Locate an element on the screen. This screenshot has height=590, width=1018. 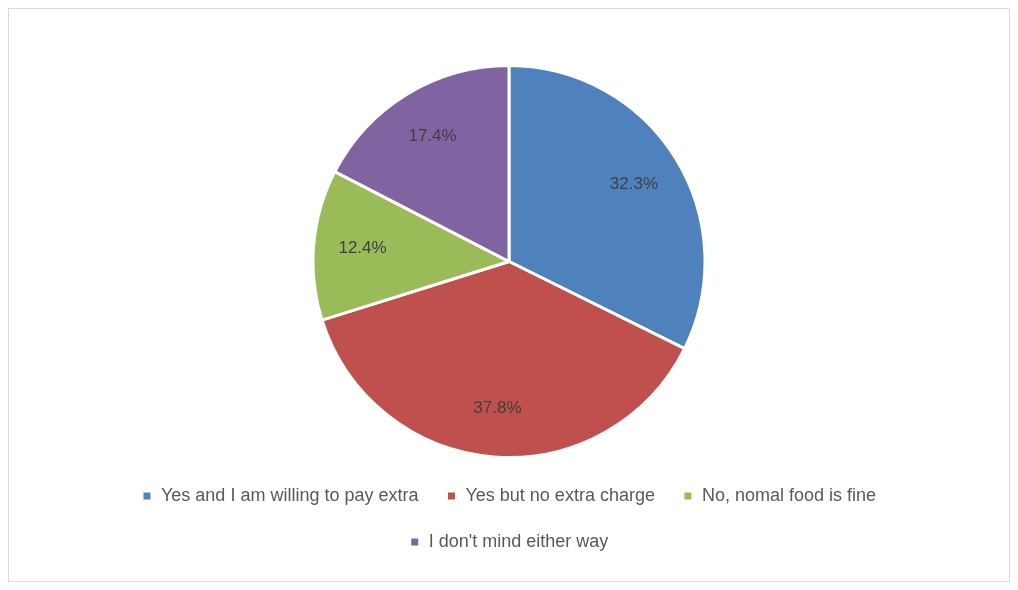
data-label: 17.4% is located at coordinates (432, 135).